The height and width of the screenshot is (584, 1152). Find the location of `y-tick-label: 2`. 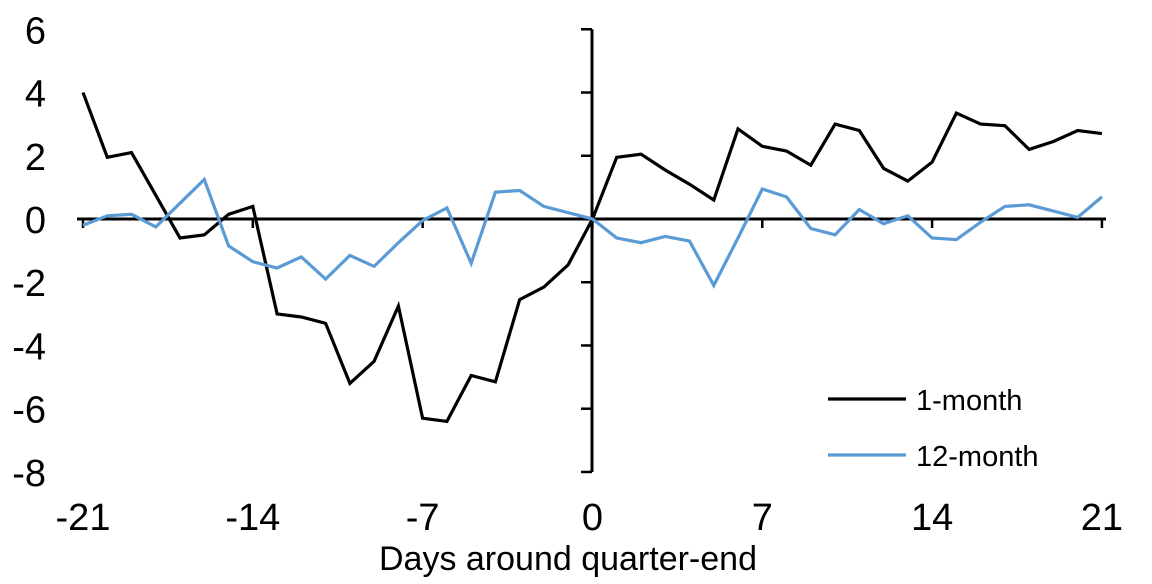

y-tick-label: 2 is located at coordinates (35, 158).